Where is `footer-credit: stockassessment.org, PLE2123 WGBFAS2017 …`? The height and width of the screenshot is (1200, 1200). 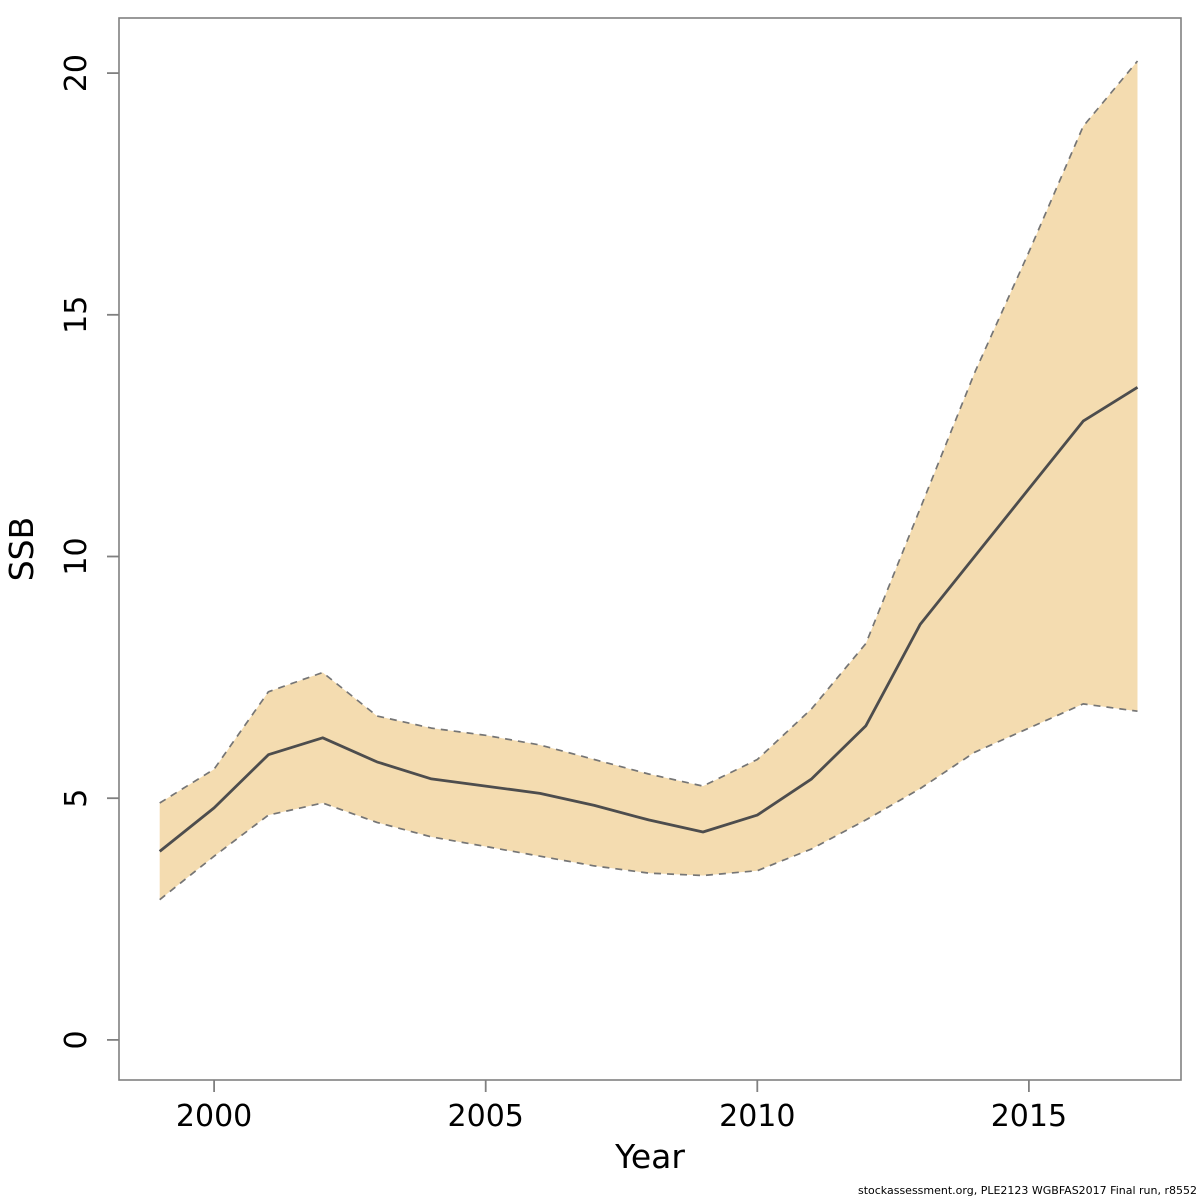 footer-credit: stockassessment.org, PLE2123 WGBFAS2017 … is located at coordinates (1027, 1190).